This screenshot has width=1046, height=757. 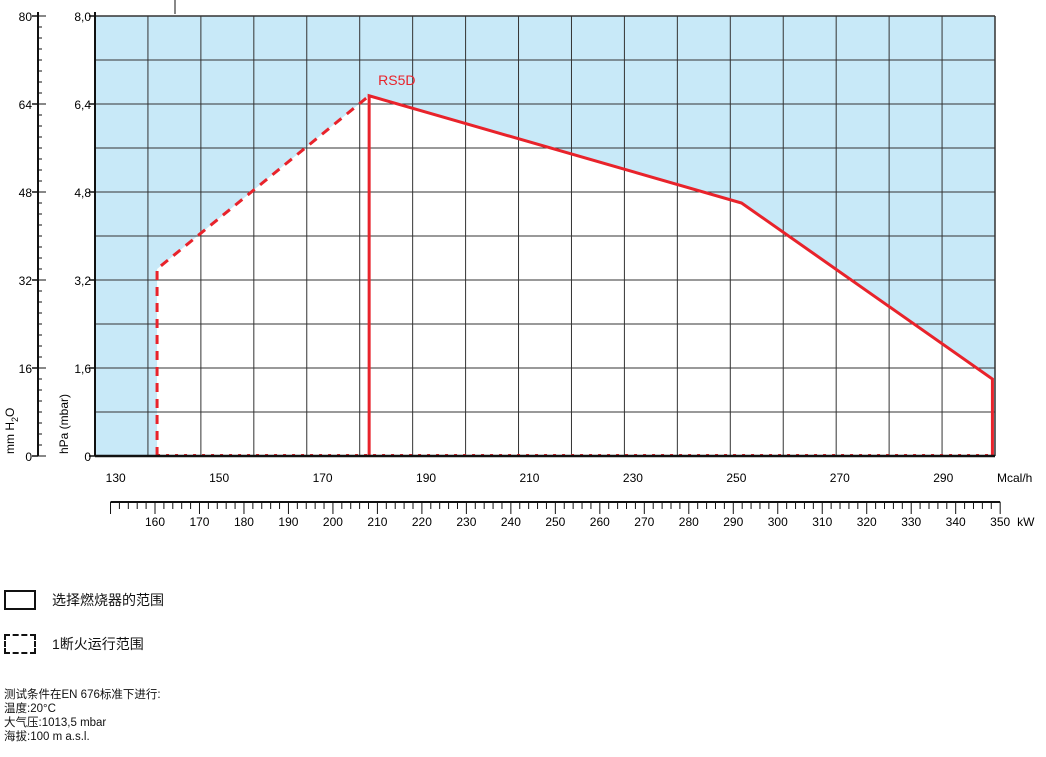 What do you see at coordinates (20, 644) in the screenshot?
I see `legend-dashed-swatch` at bounding box center [20, 644].